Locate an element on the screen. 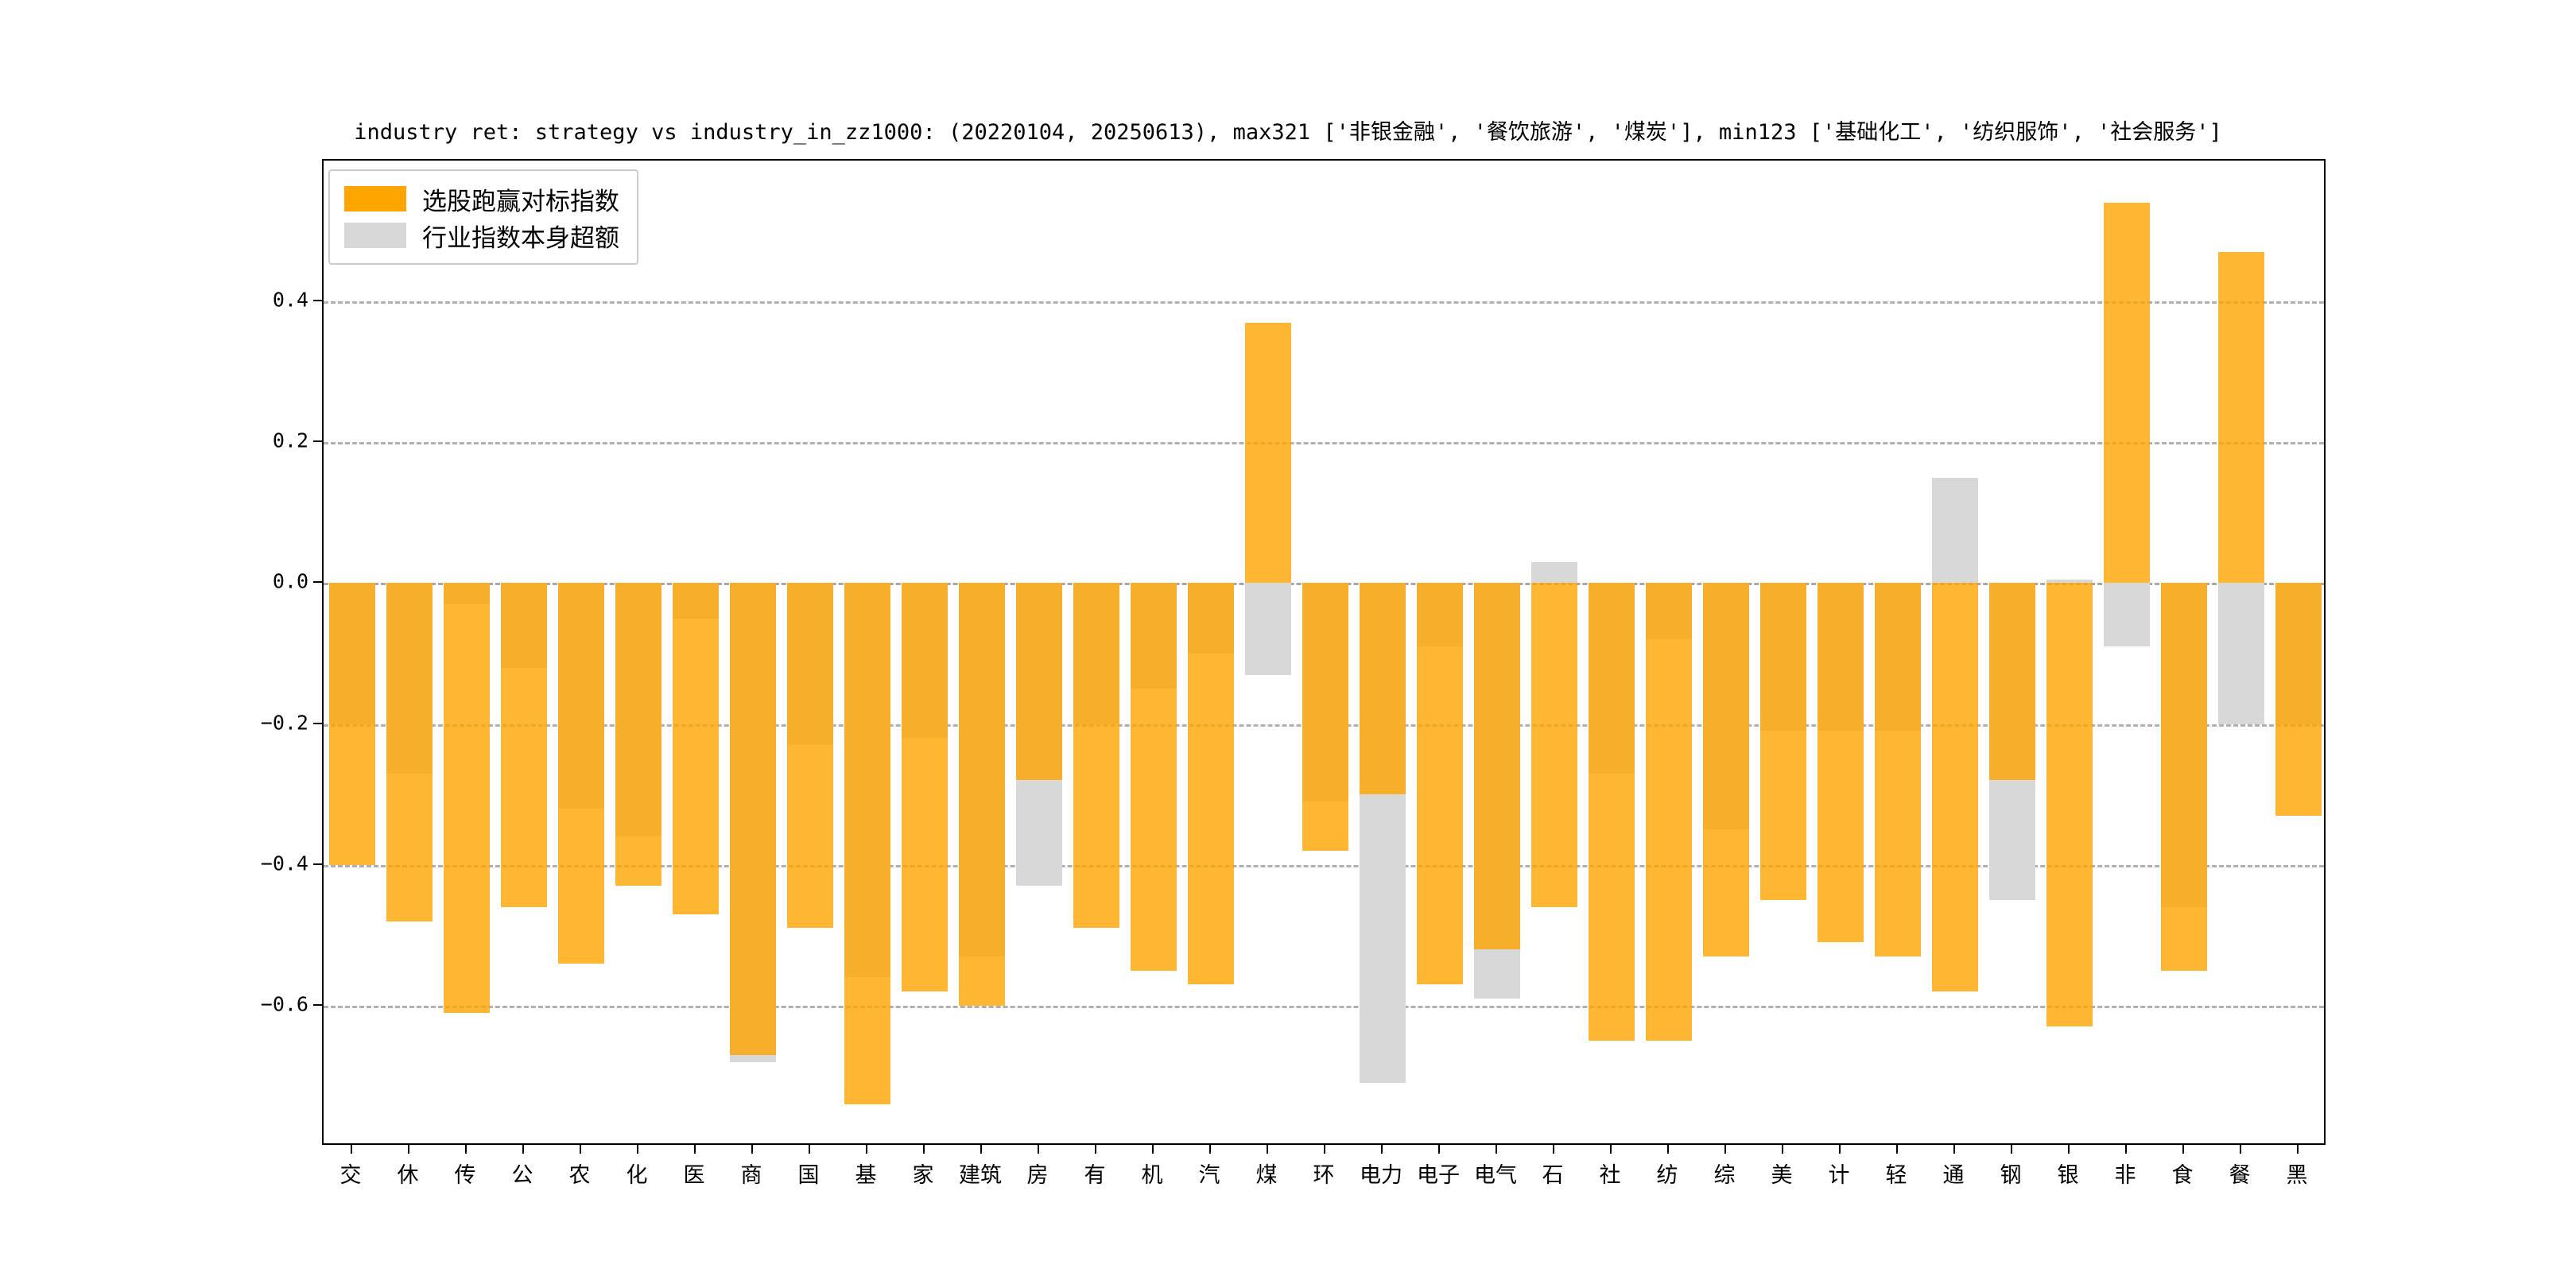 The image size is (2576, 1288). x-axis-tick-label: 电气 is located at coordinates (1495, 1175).